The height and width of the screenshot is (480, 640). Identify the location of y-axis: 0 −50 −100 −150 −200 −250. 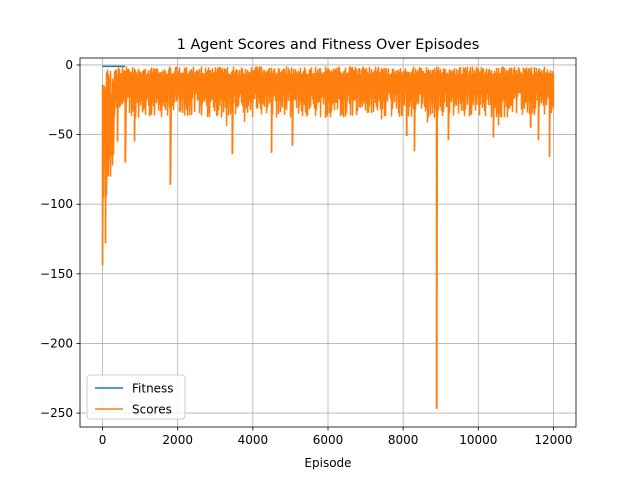
(60, 239).